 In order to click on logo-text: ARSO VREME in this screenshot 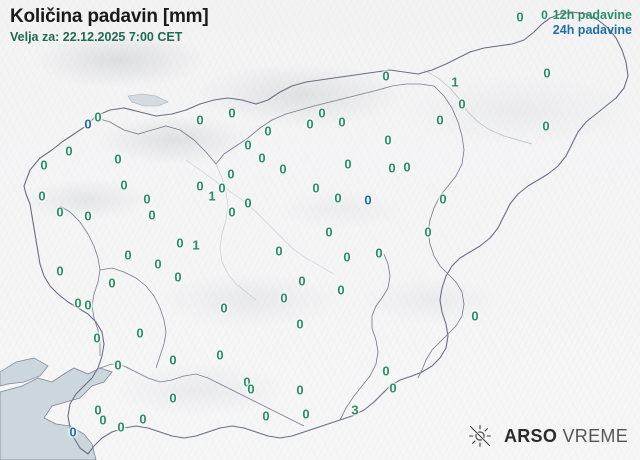, I will do `click(566, 436)`.